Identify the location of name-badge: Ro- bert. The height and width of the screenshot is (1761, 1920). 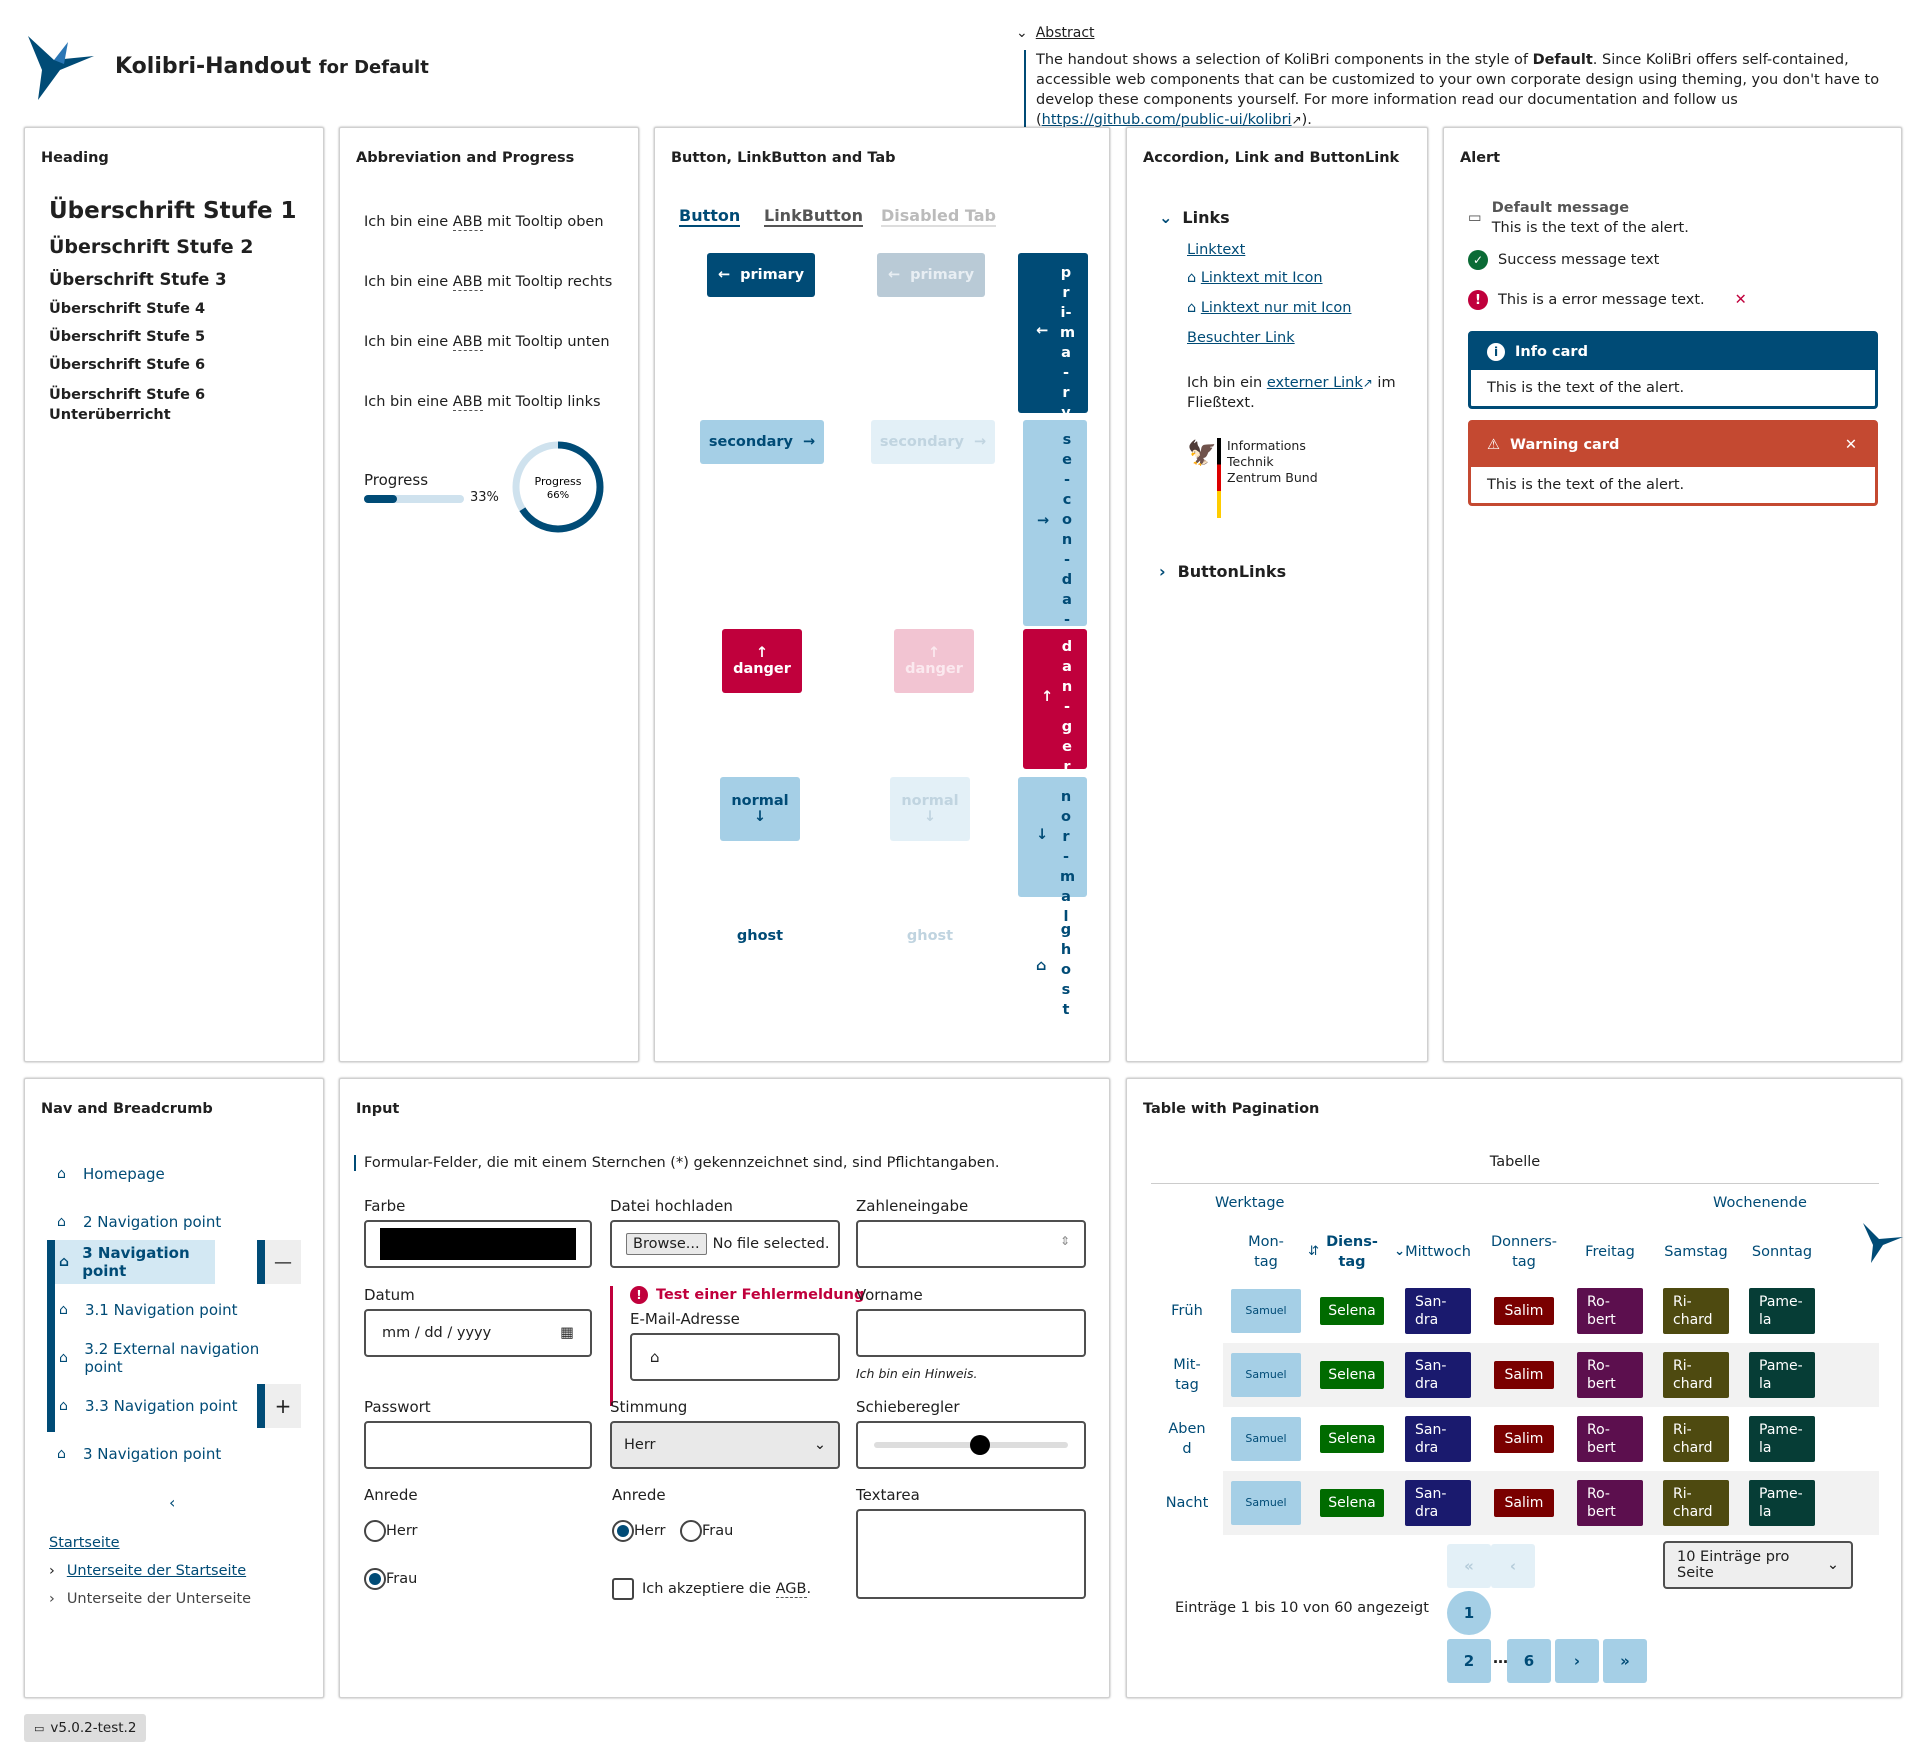
(1610, 1503).